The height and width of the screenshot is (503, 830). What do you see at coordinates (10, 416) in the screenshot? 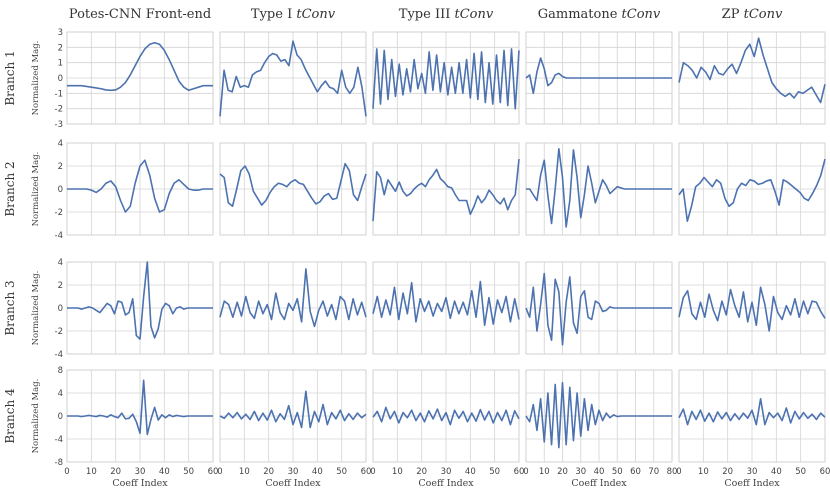
I see `row-label-branch-4: Branch 4` at bounding box center [10, 416].